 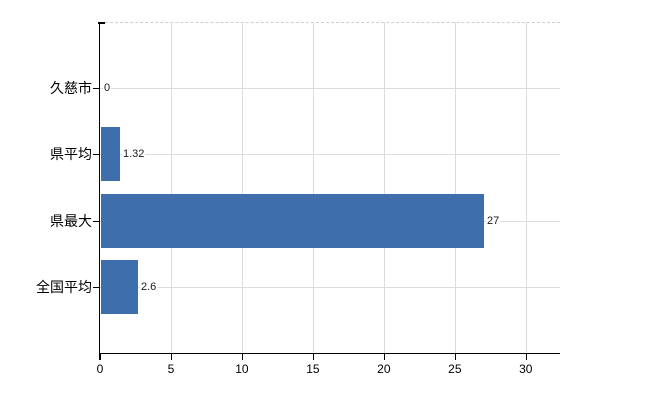 I want to click on x-tick-label: 5, so click(x=171, y=369).